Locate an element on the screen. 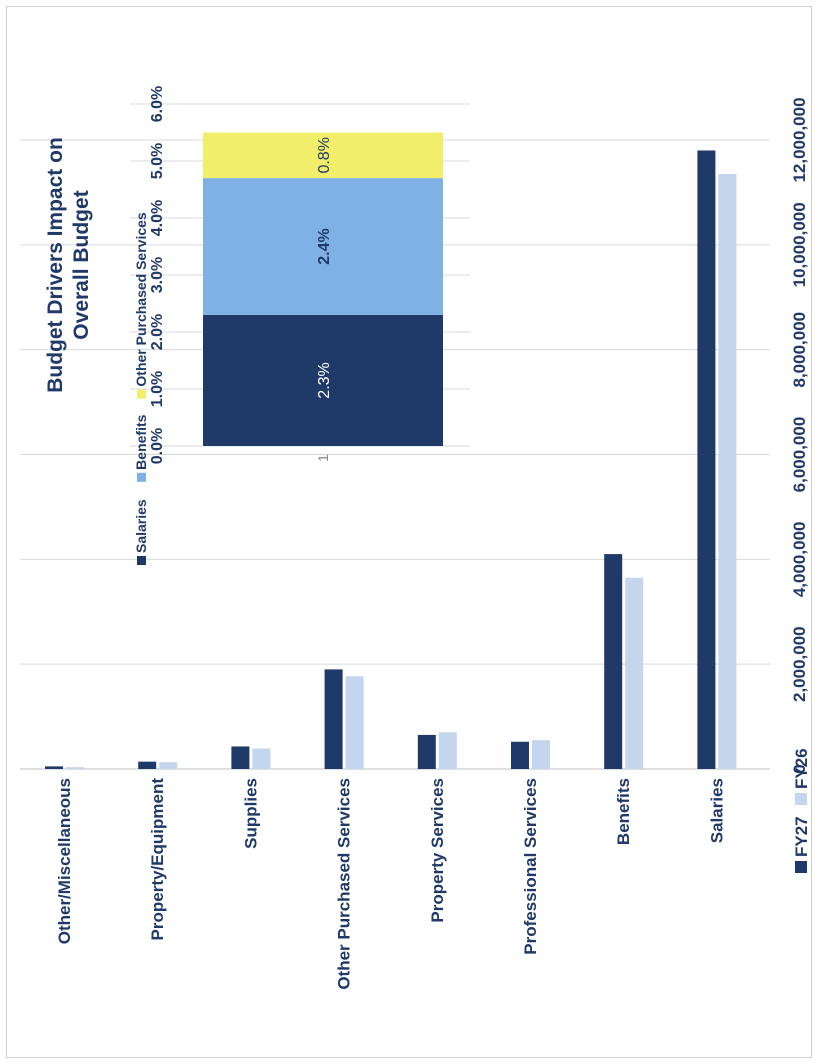 The image size is (818, 1063). inset-legend-swatch-benefits is located at coordinates (141, 477).